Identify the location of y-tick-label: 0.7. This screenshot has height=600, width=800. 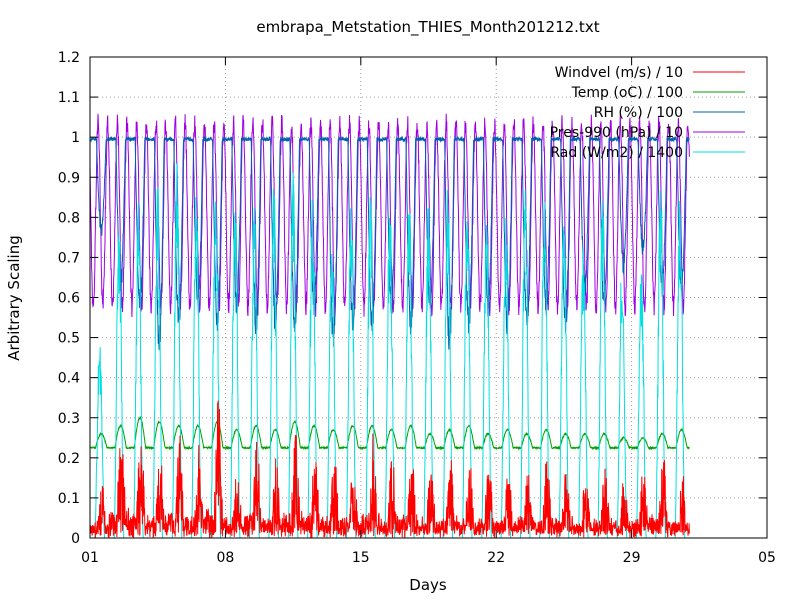
(69, 258).